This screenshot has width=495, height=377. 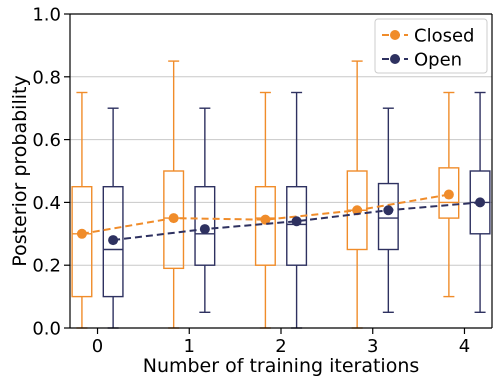 I want to click on legend: Closed Open, so click(x=431, y=46).